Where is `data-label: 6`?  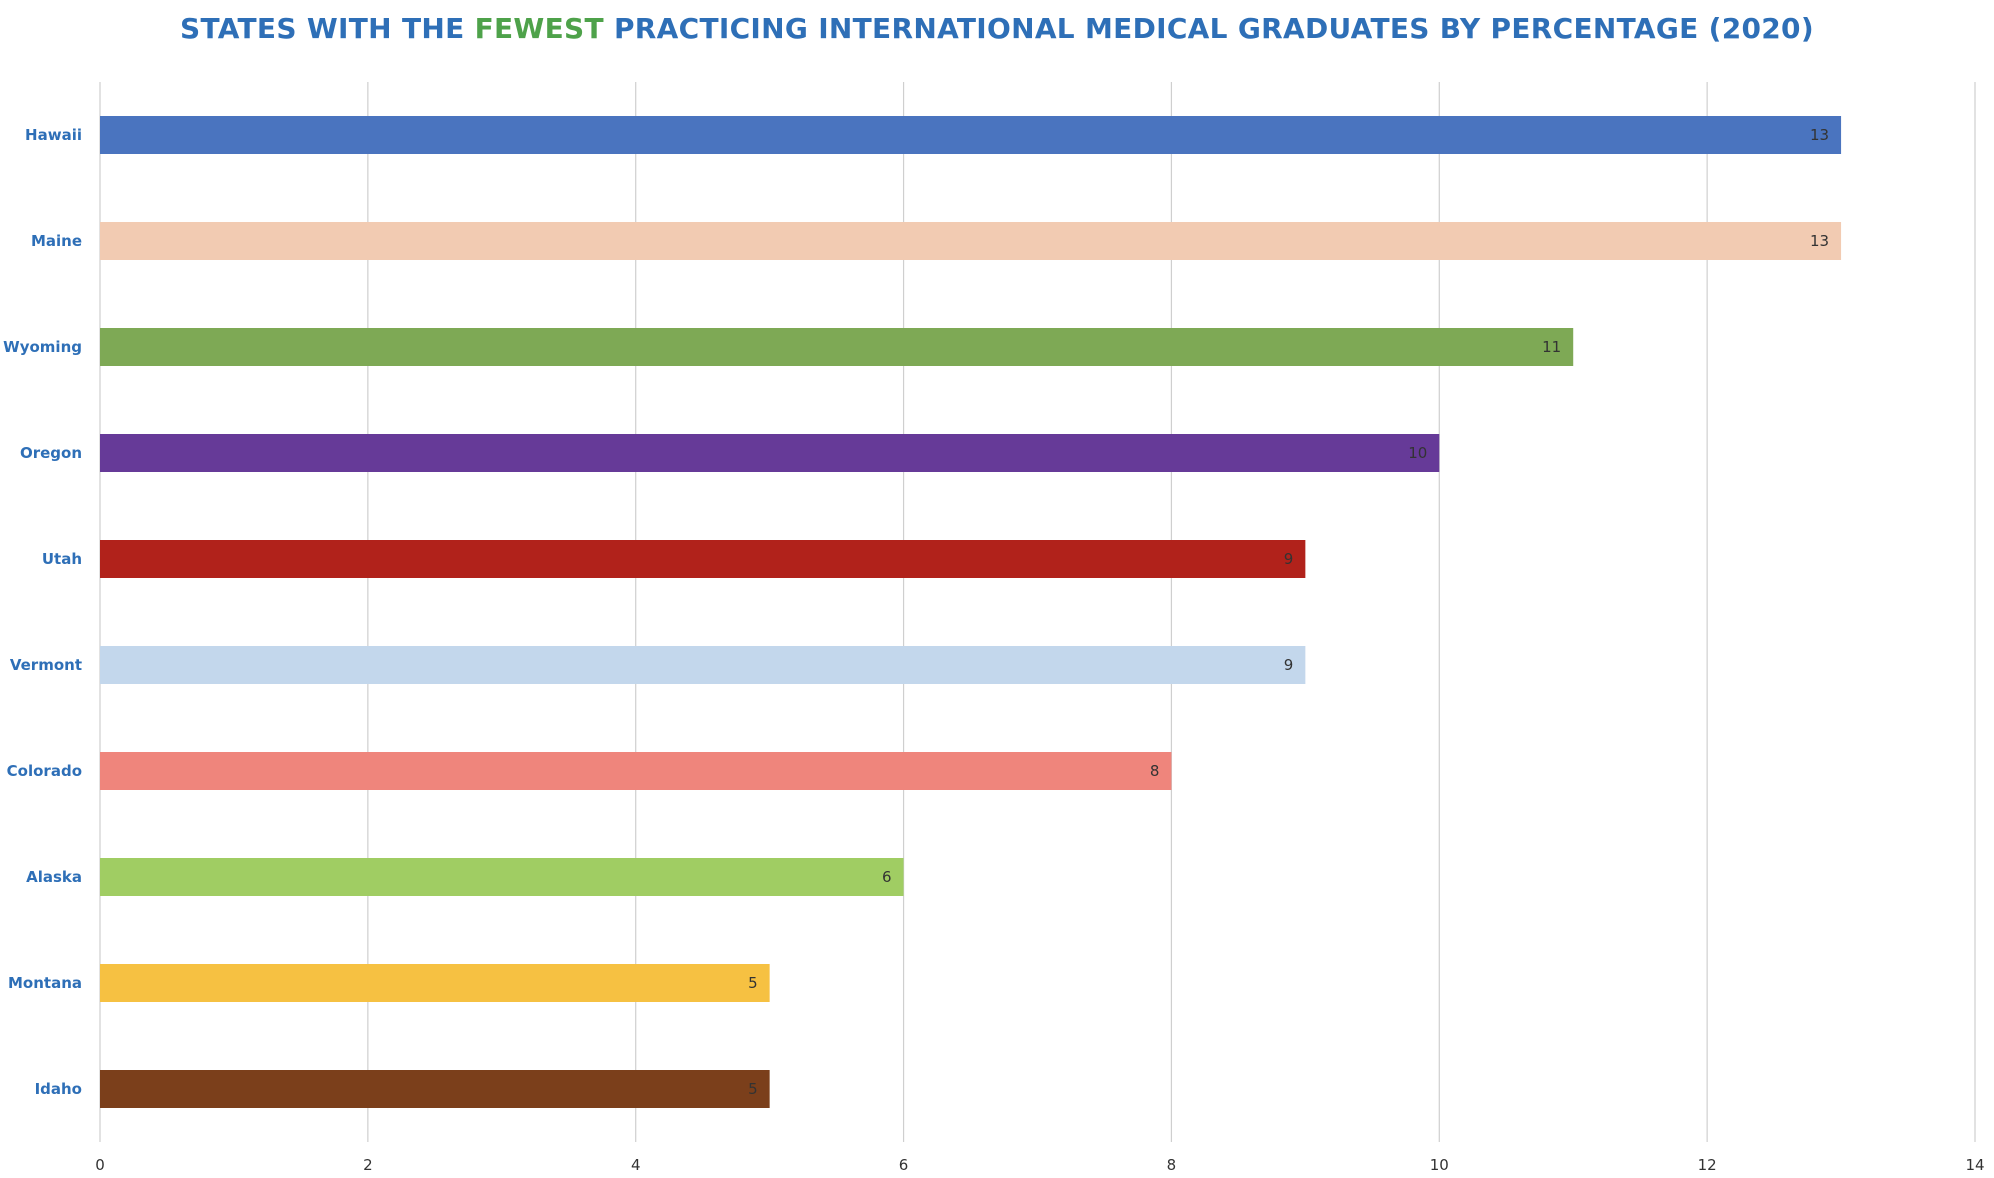 data-label: 6 is located at coordinates (887, 877).